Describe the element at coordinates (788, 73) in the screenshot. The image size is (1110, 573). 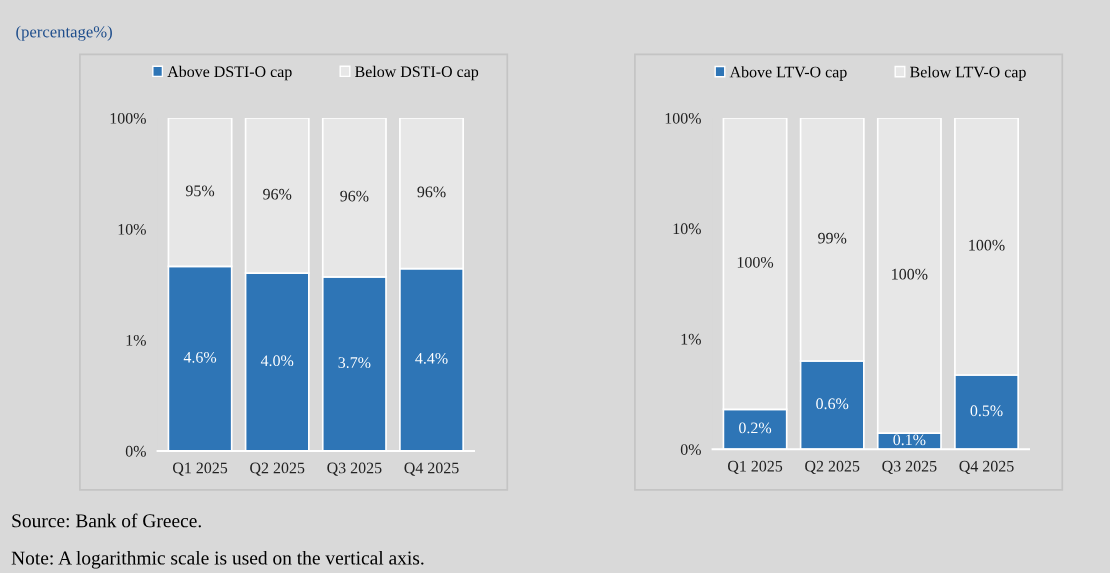
I see `legend-label: Above LTV-O cap` at that location.